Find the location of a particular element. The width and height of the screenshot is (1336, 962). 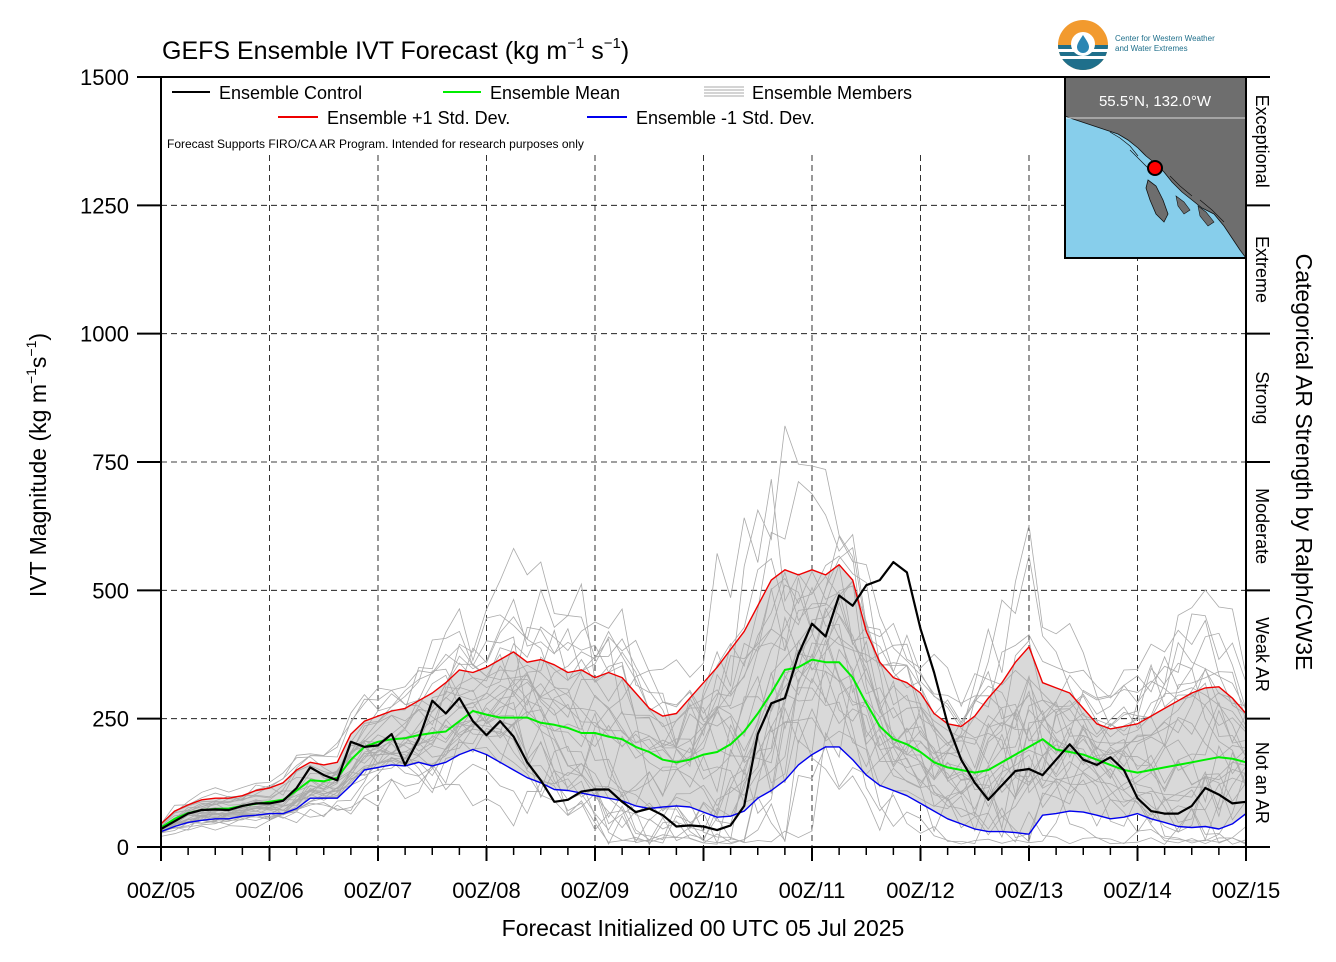

category-label: Exceptional is located at coordinates (1262, 141).